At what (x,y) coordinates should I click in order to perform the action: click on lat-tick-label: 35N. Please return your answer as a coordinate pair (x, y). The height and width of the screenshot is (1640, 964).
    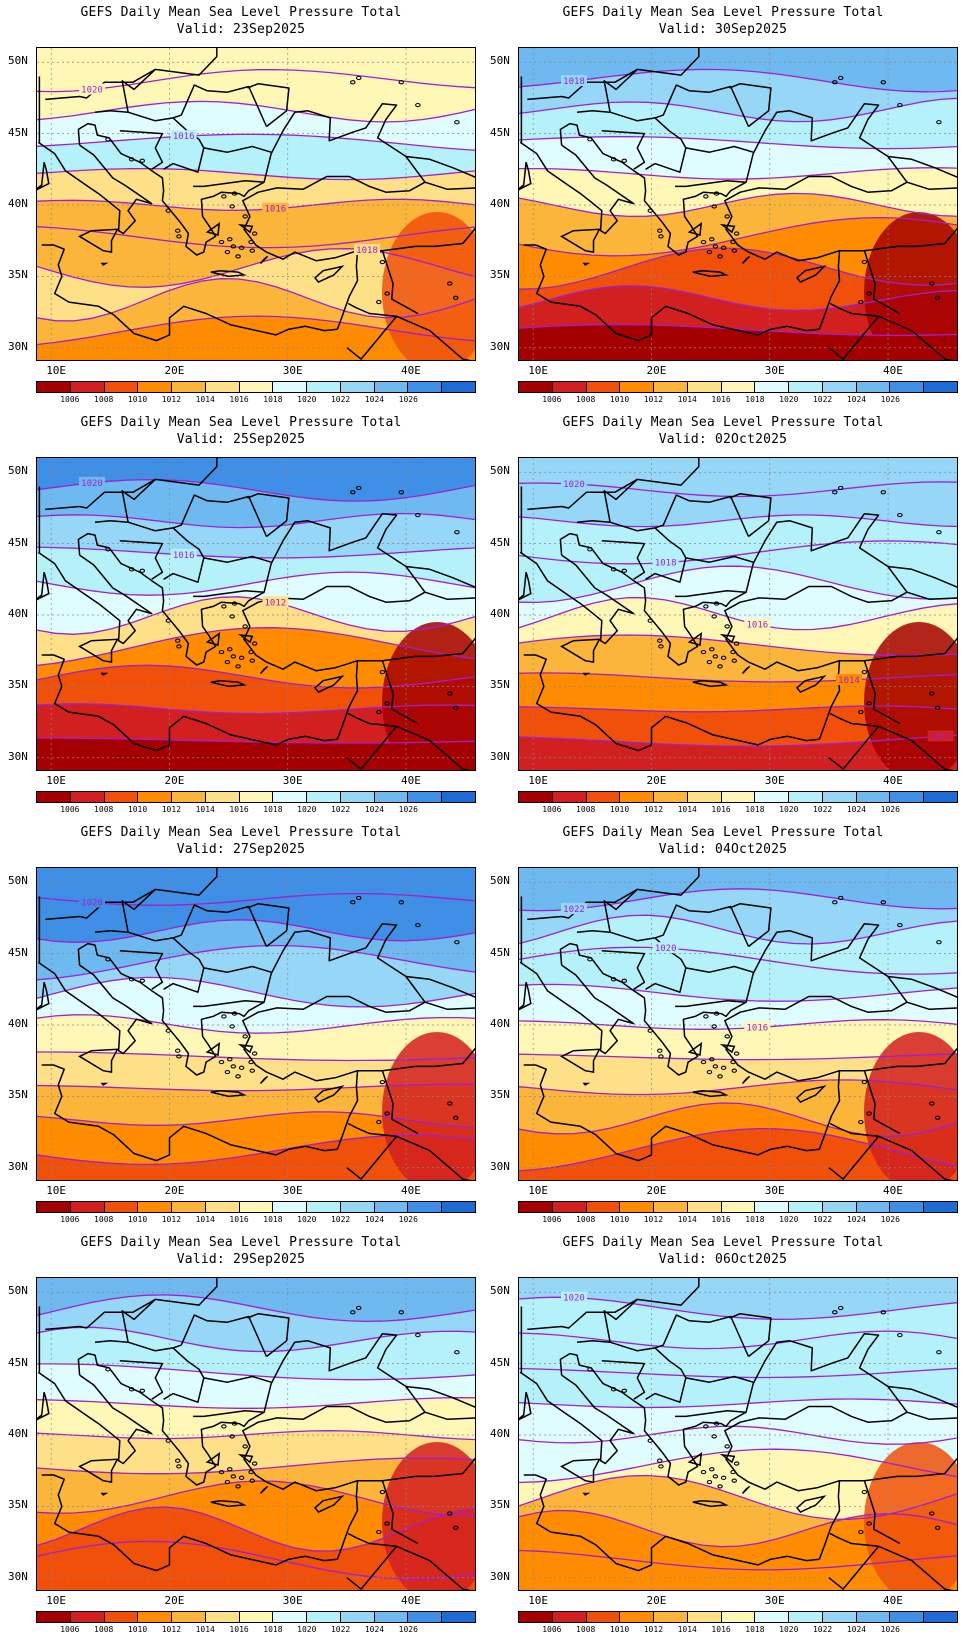
    Looking at the image, I should click on (500, 275).